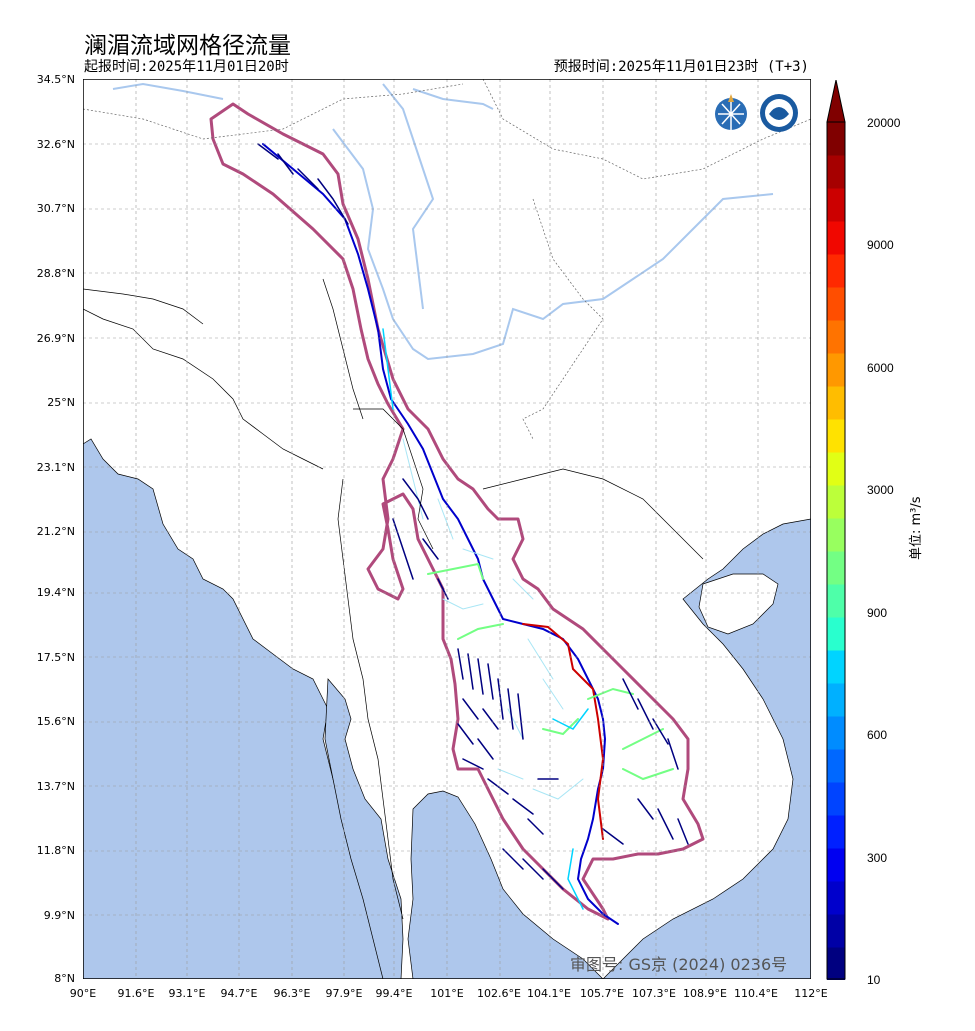 Image resolution: width=975 pixels, height=1031 pixels. What do you see at coordinates (602, 993) in the screenshot?
I see `lon-tick-label: 105.7°E` at bounding box center [602, 993].